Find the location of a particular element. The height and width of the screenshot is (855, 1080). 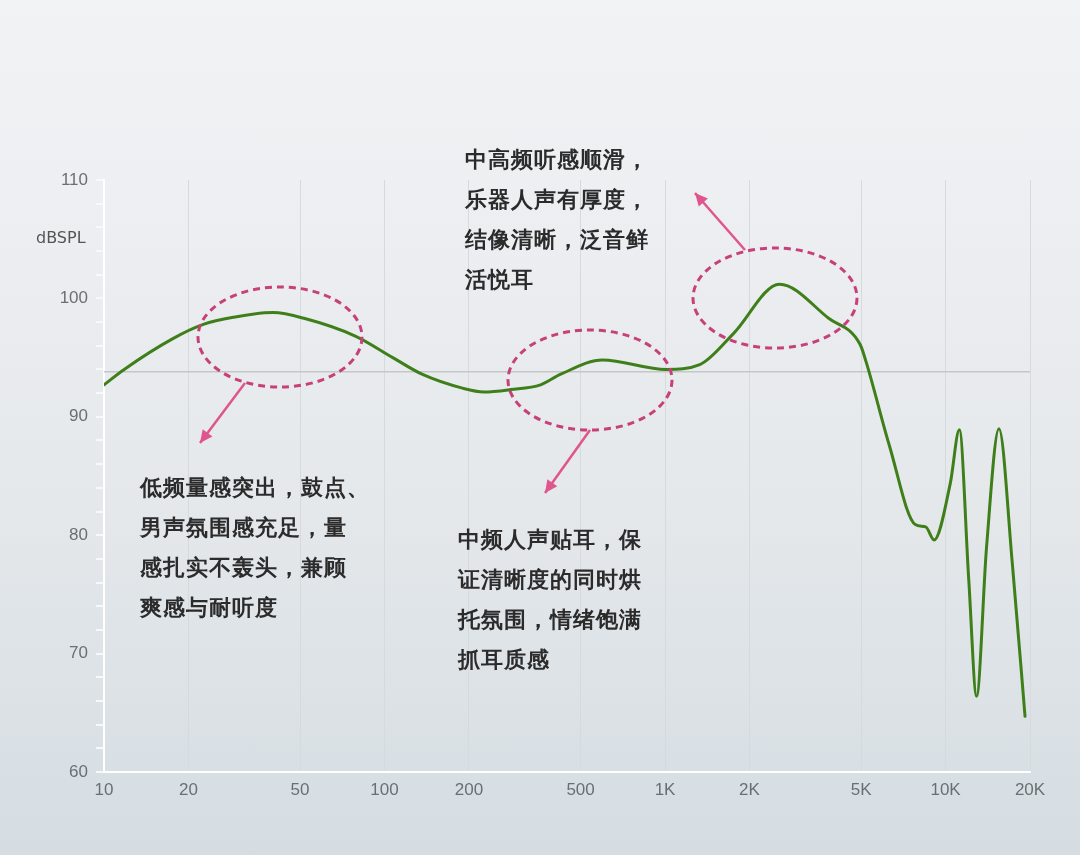

x-tick-label: 20 is located at coordinates (188, 789).